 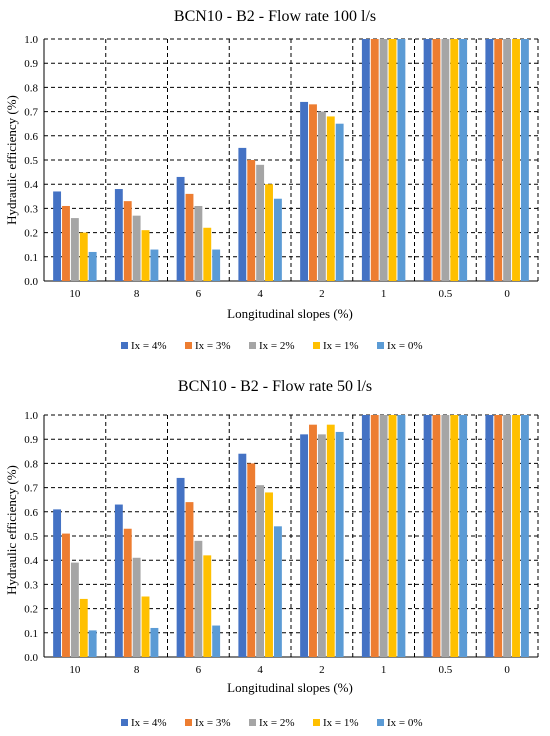 What do you see at coordinates (400, 723) in the screenshot?
I see `legend-item: Ix = 0%` at bounding box center [400, 723].